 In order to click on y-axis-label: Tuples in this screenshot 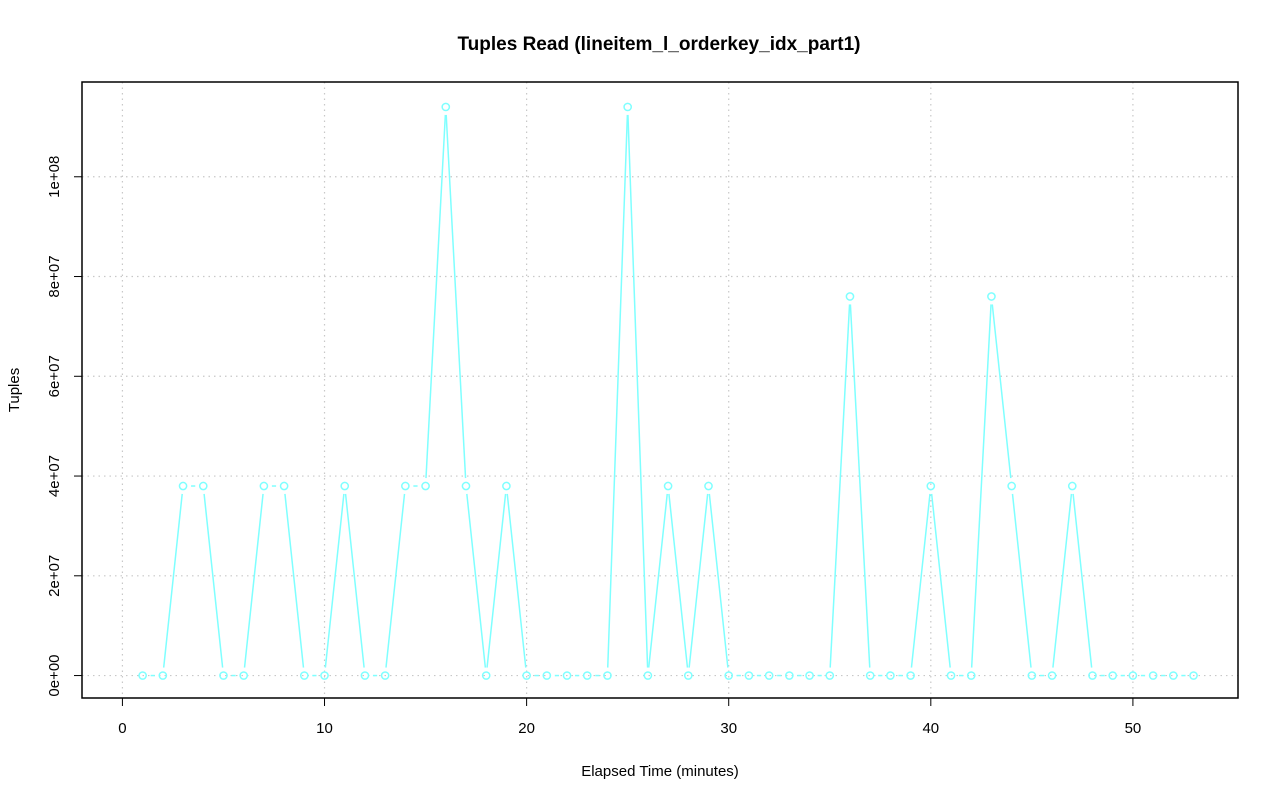, I will do `click(14, 390)`.